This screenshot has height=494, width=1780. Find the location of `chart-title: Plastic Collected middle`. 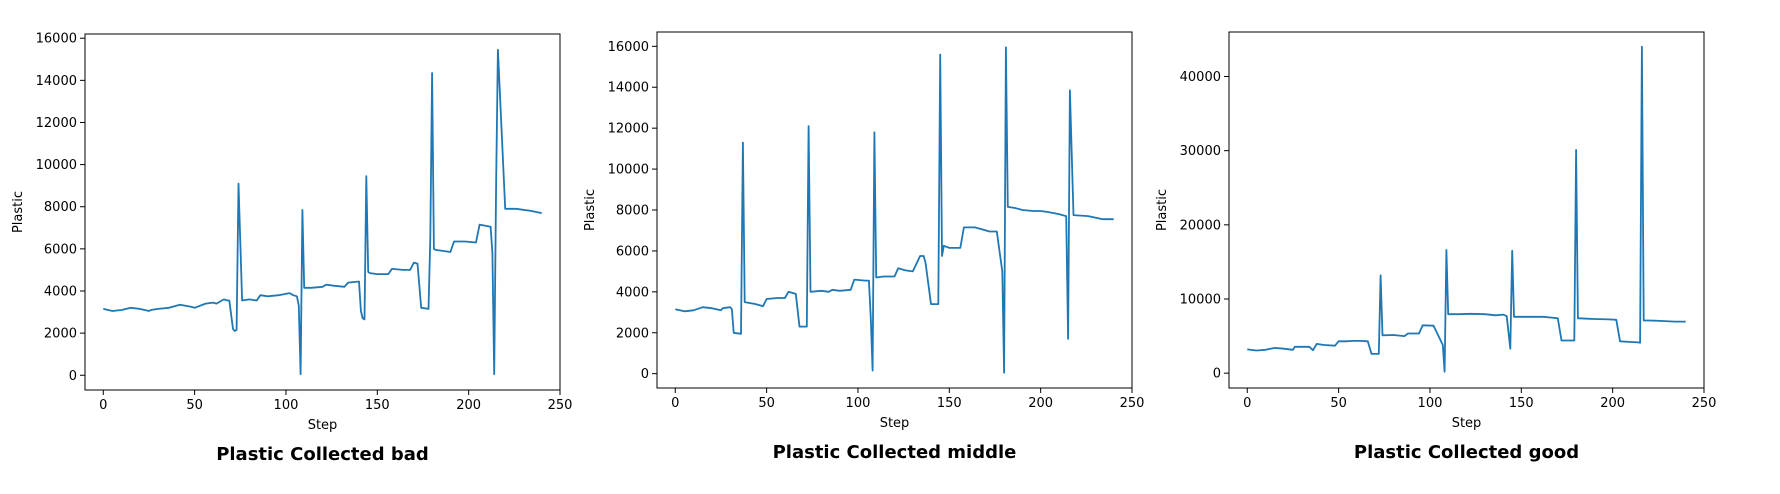

chart-title: Plastic Collected middle is located at coordinates (895, 452).